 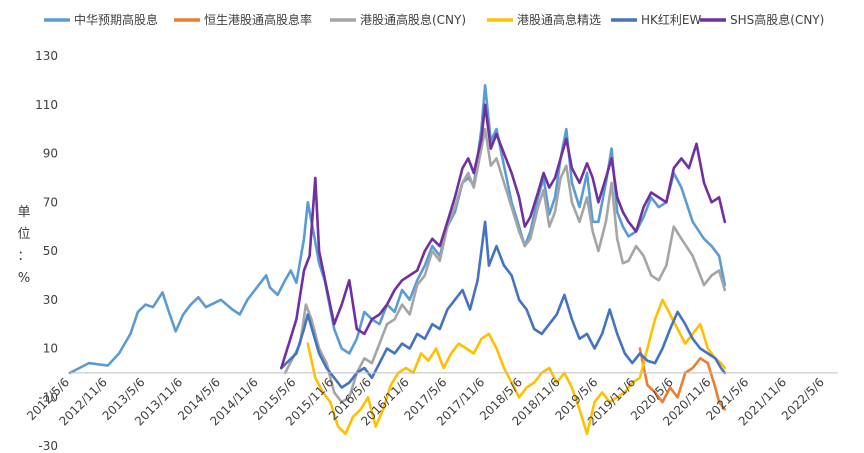 I want to click on y-tick-label: 130, so click(x=46, y=56).